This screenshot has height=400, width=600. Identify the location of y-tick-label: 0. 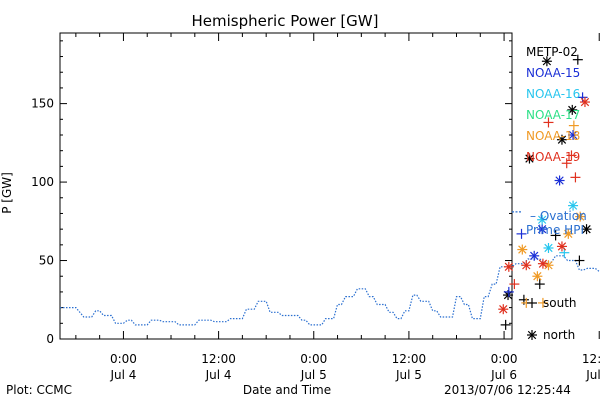
(50, 339).